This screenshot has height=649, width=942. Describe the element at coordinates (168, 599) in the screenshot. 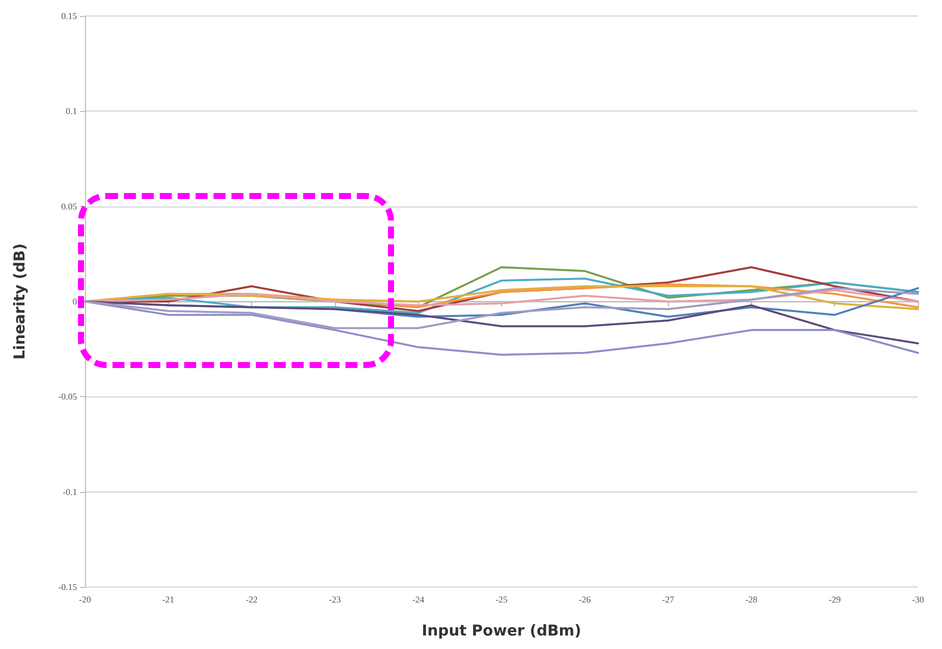

I see `x-tick-label: -21` at that location.